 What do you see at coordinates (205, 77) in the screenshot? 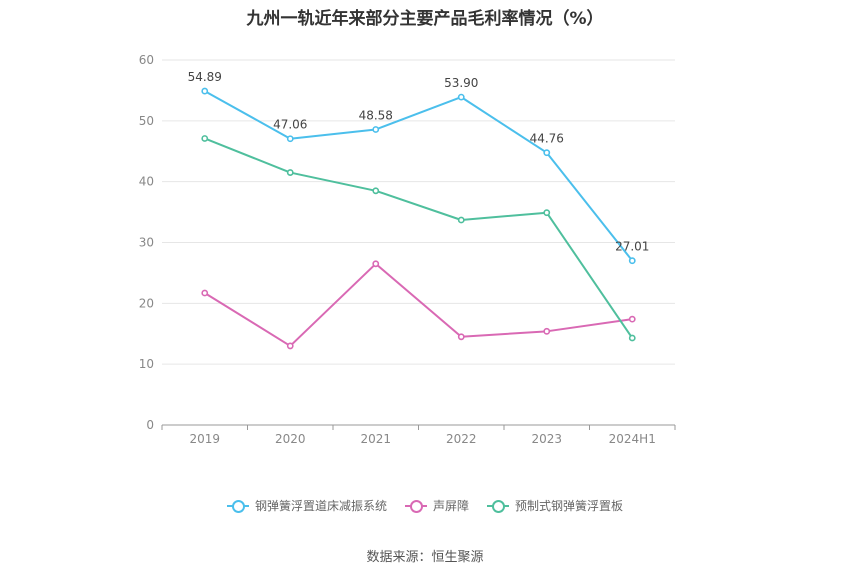
I see `data-label: 54.89` at bounding box center [205, 77].